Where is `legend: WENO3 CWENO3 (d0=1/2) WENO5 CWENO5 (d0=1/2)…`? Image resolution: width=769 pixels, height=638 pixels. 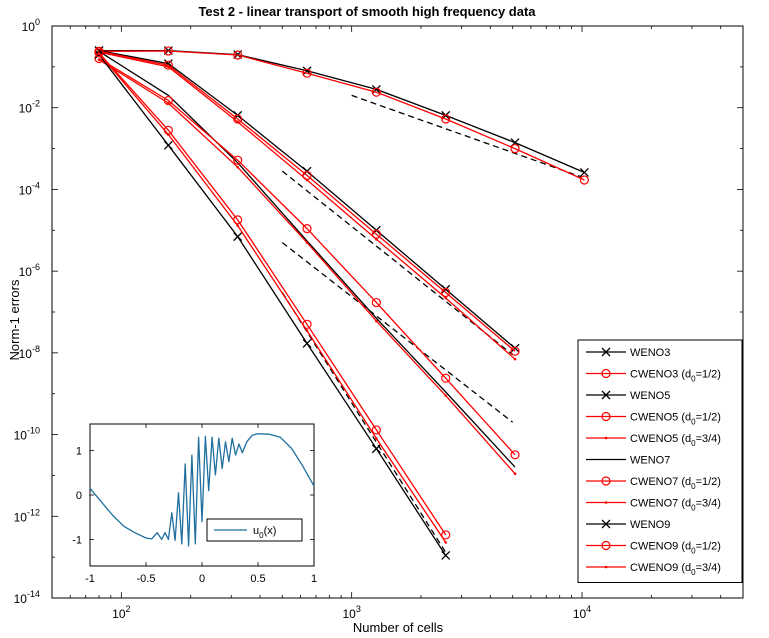
legend: WENO3 CWENO3 (d0=1/2) WENO5 CWENO5 (d0=1/2)… is located at coordinates (660, 461).